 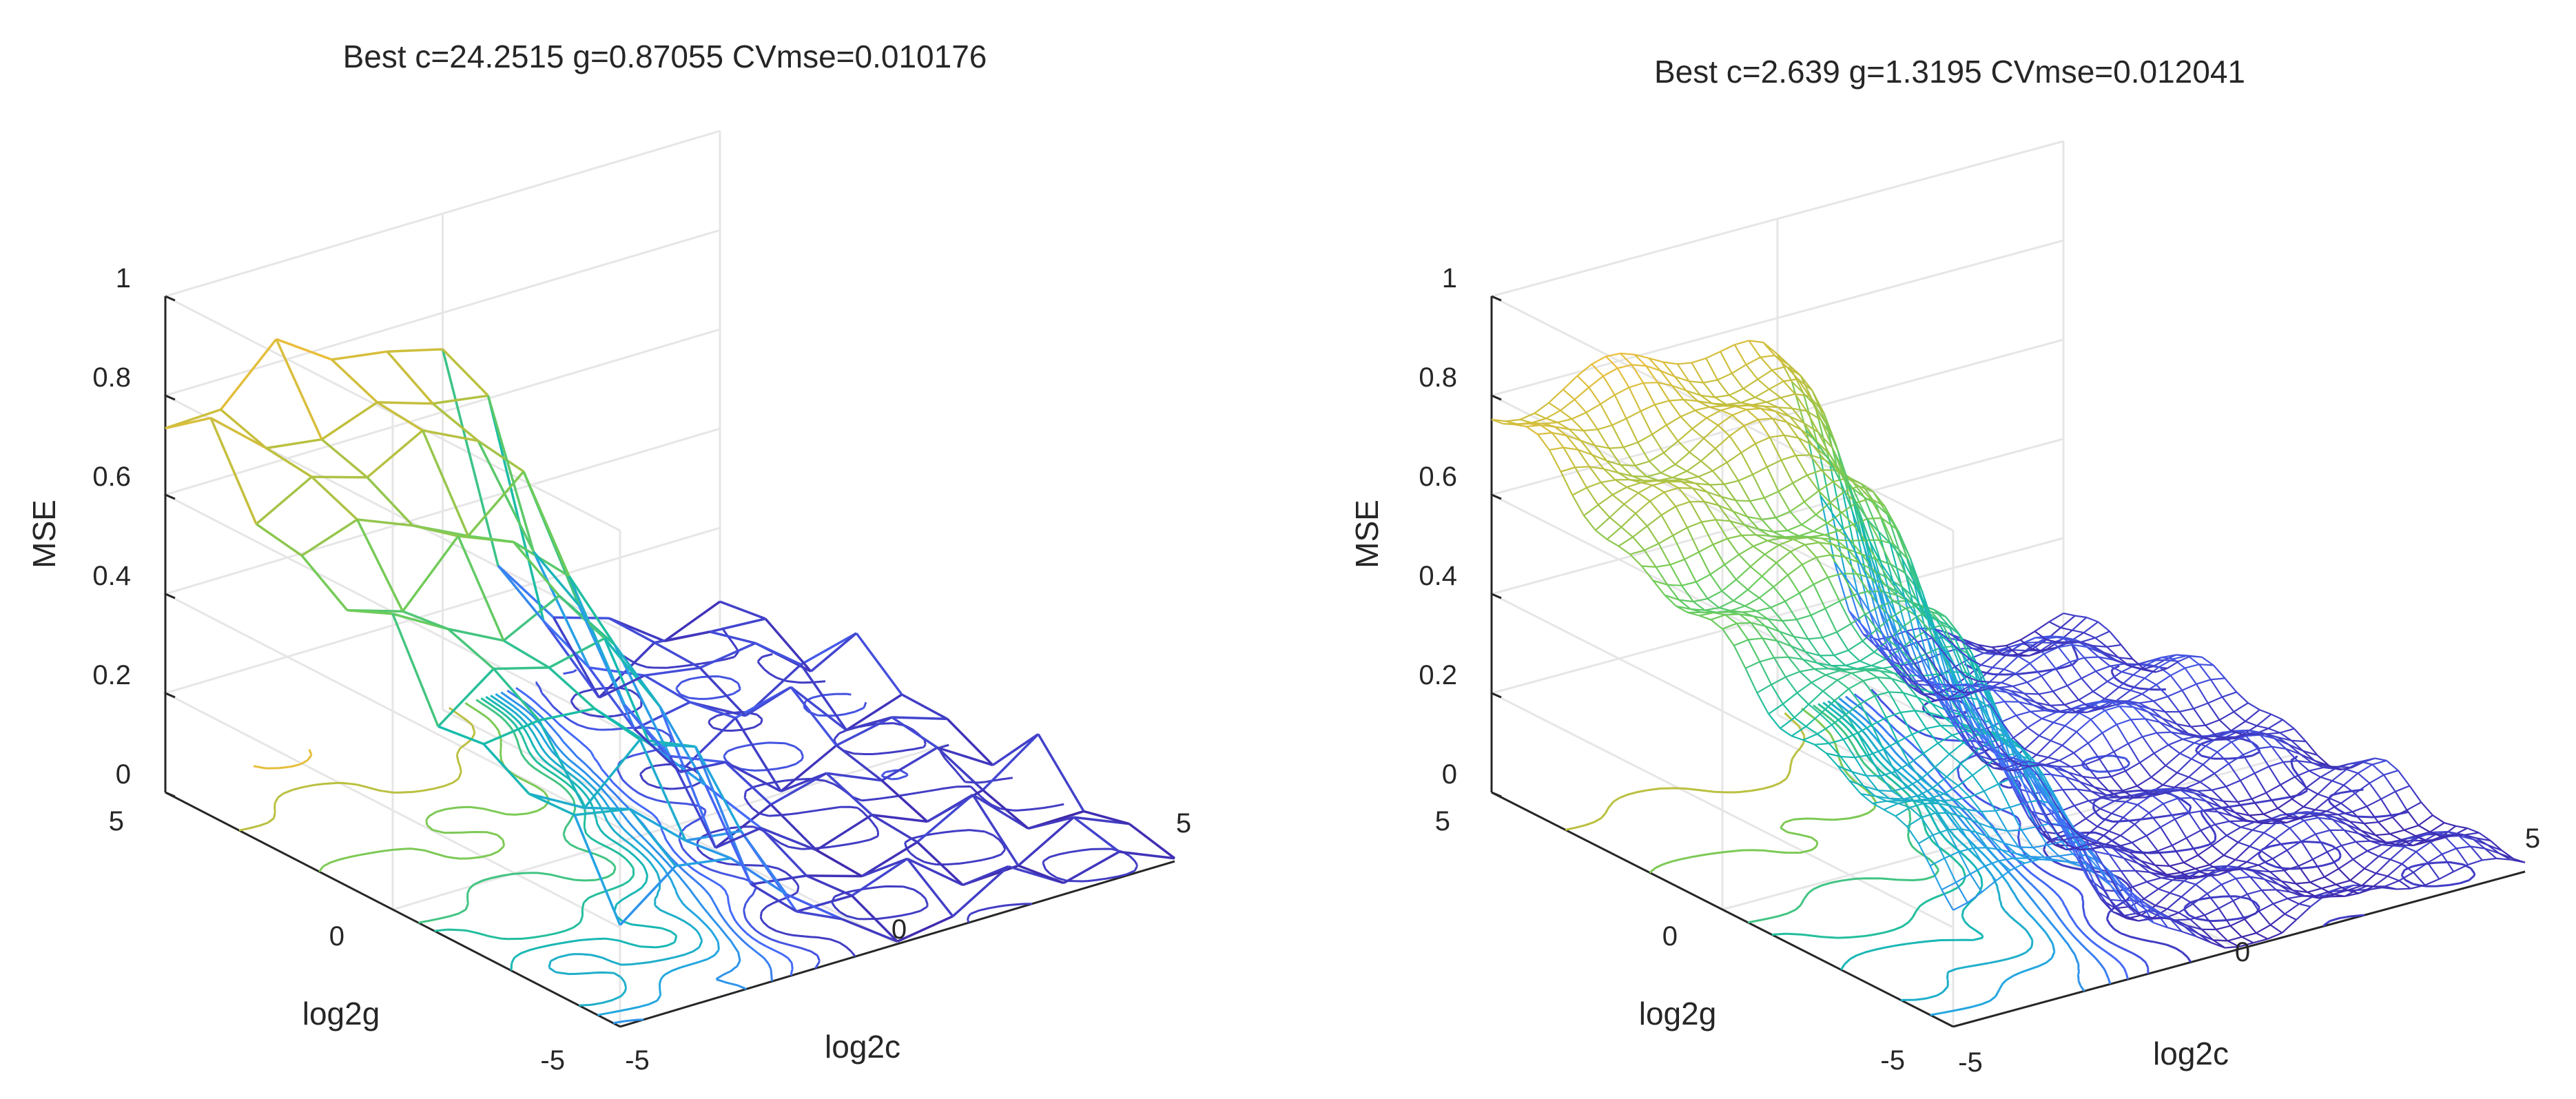 What do you see at coordinates (899, 929) in the screenshot?
I see `x-tick-label: 0` at bounding box center [899, 929].